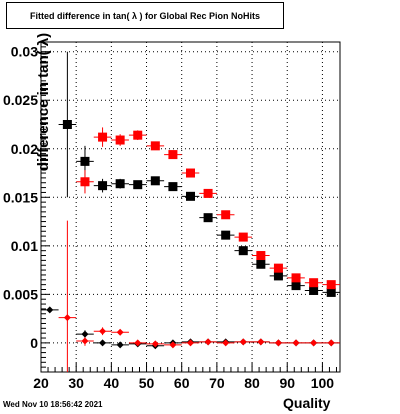 The image size is (400, 414). What do you see at coordinates (24, 52) in the screenshot?
I see `y-tick-label: 0.03` at bounding box center [24, 52].